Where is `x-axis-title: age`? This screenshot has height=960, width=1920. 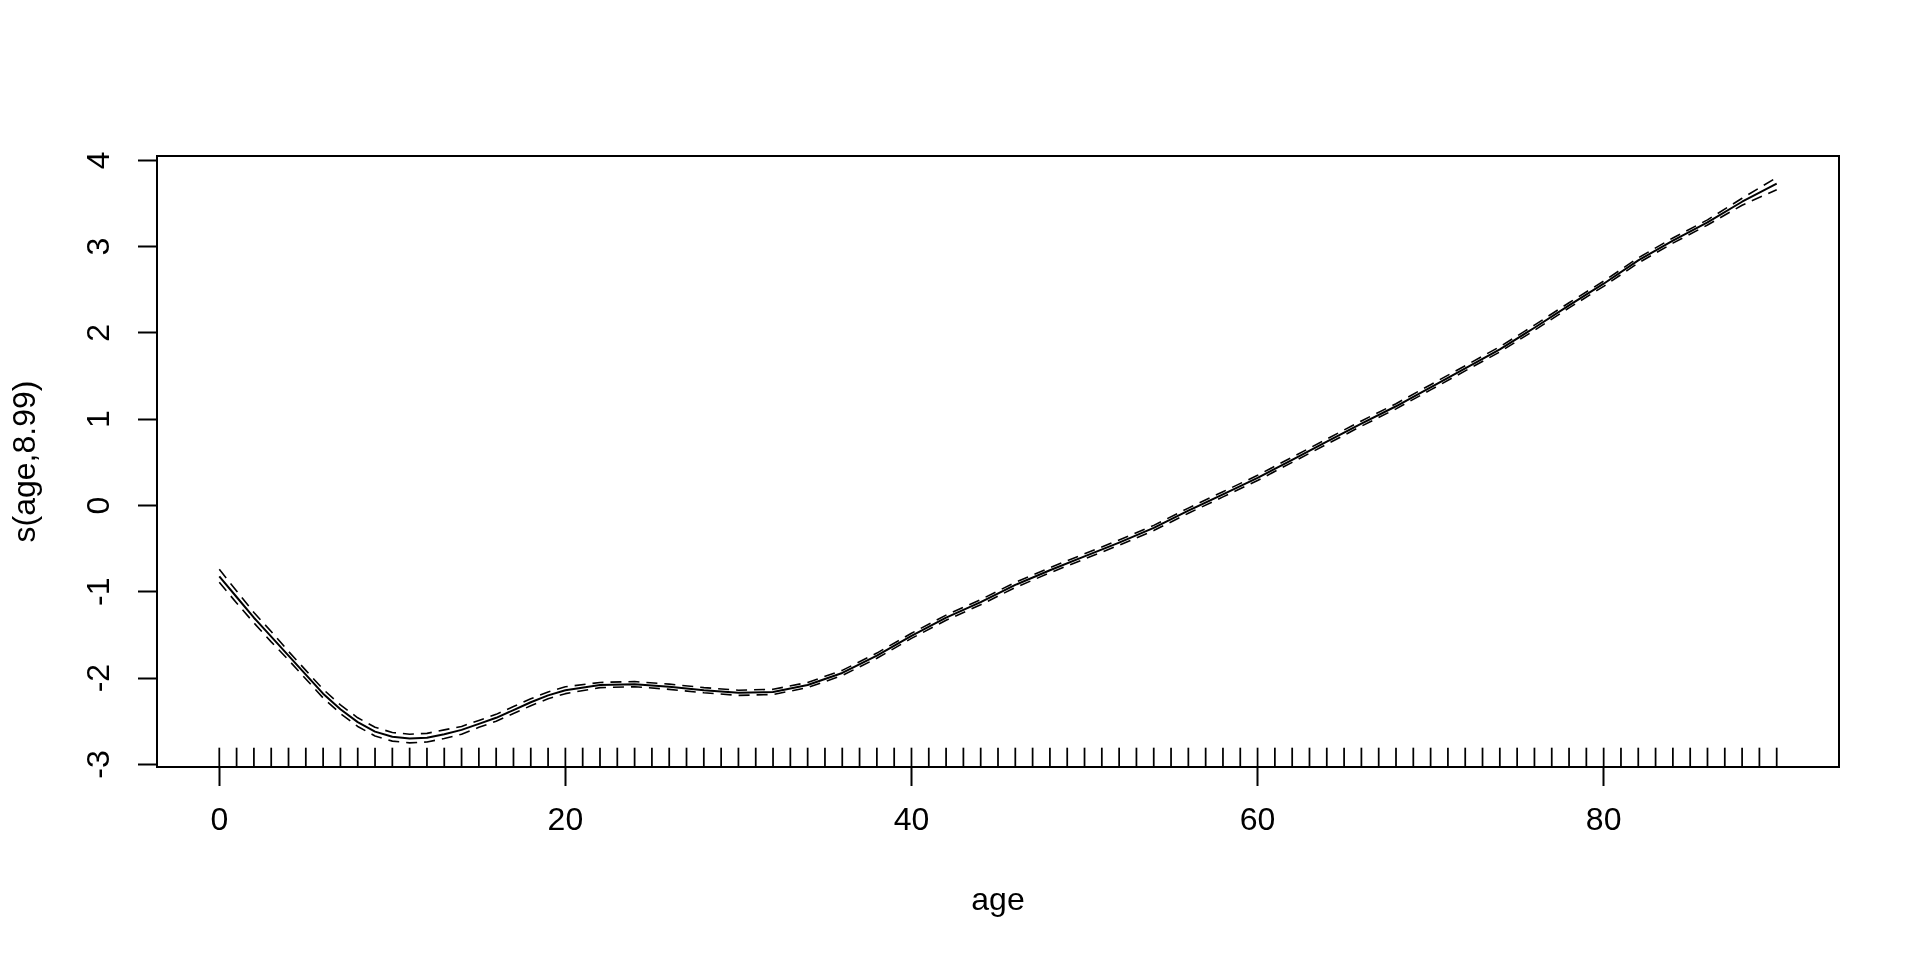
x-axis-title: age is located at coordinates (998, 898).